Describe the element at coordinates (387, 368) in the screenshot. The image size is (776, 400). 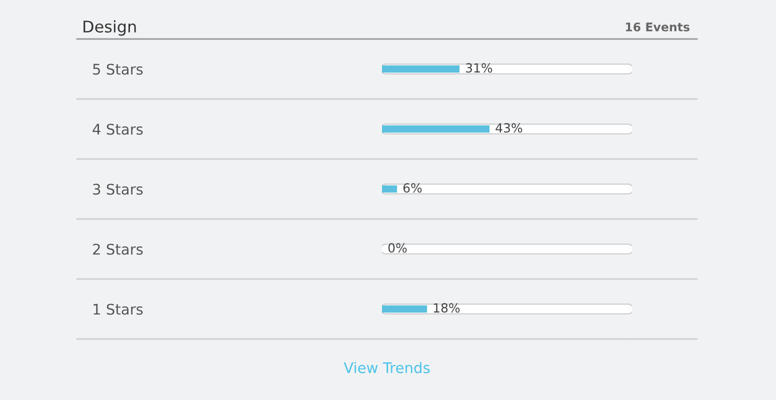
I see `text: View Trends` at that location.